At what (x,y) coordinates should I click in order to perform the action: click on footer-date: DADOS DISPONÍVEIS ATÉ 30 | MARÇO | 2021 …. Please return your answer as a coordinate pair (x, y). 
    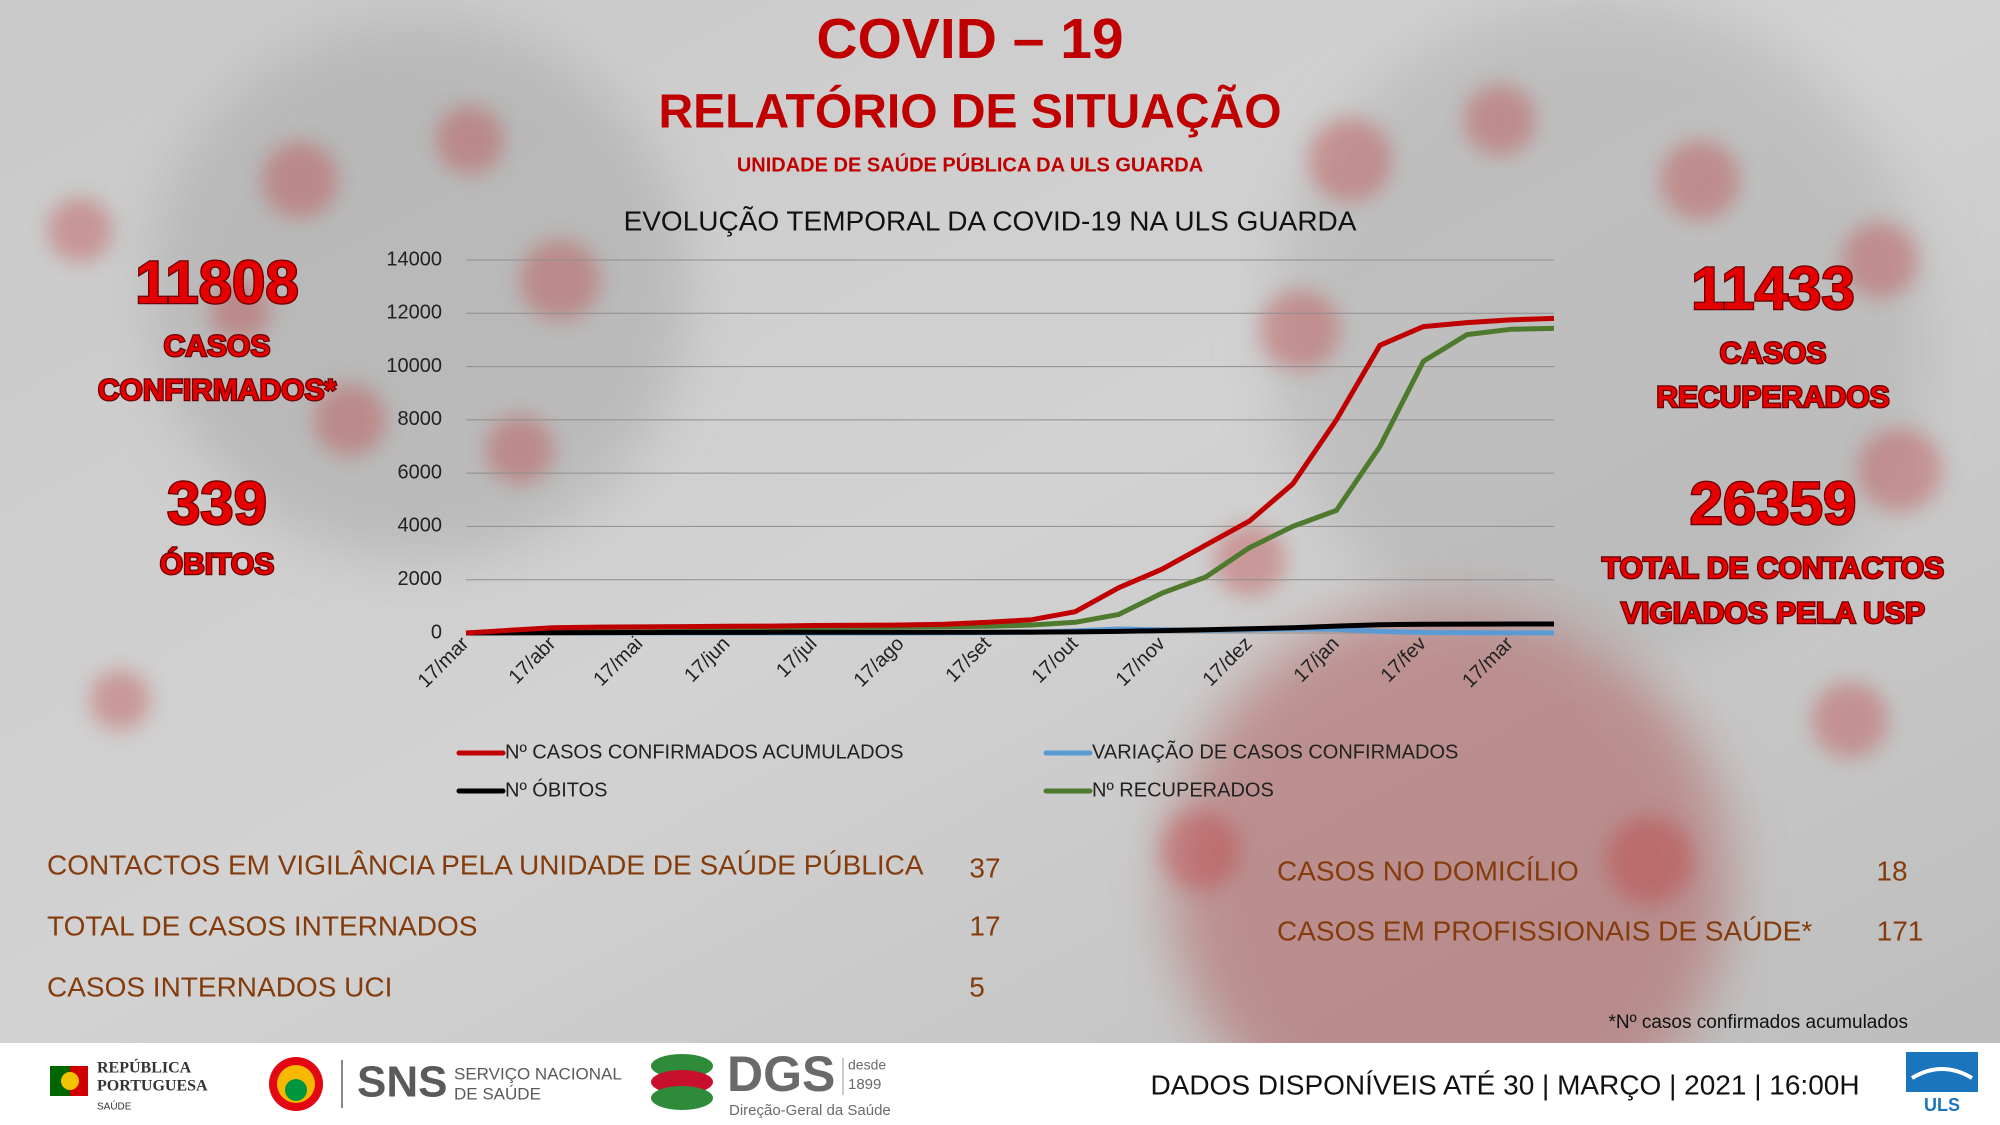
    Looking at the image, I should click on (1504, 1084).